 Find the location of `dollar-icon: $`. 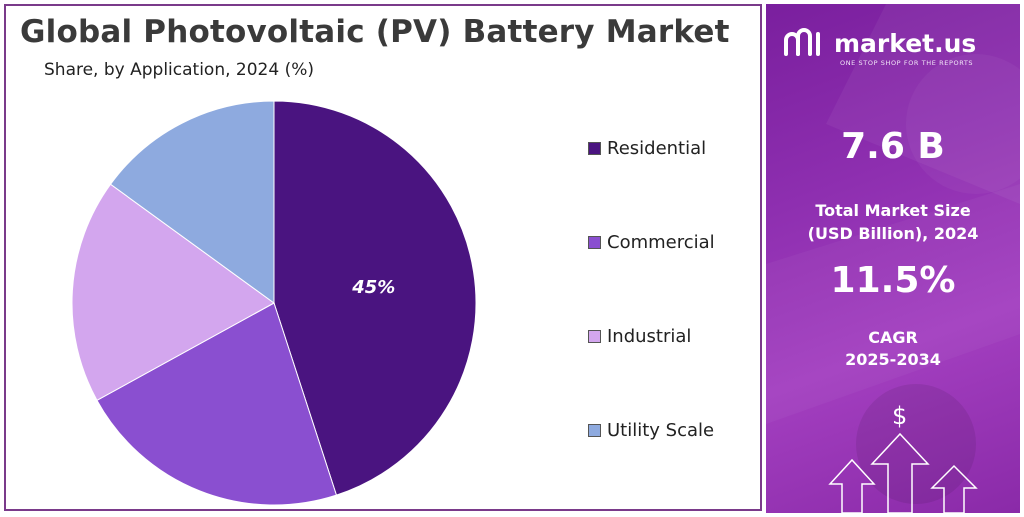

dollar-icon: $ is located at coordinates (899, 416).